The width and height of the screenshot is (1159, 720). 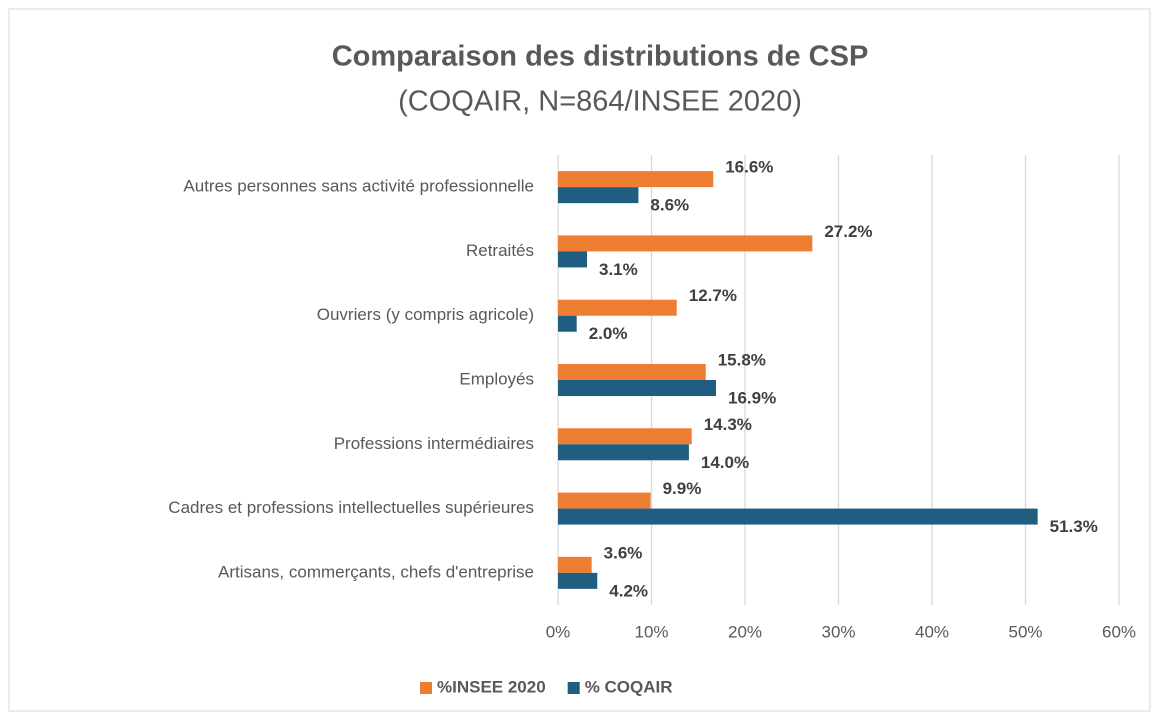 I want to click on x-tick-label: 60%, so click(x=1119, y=631).